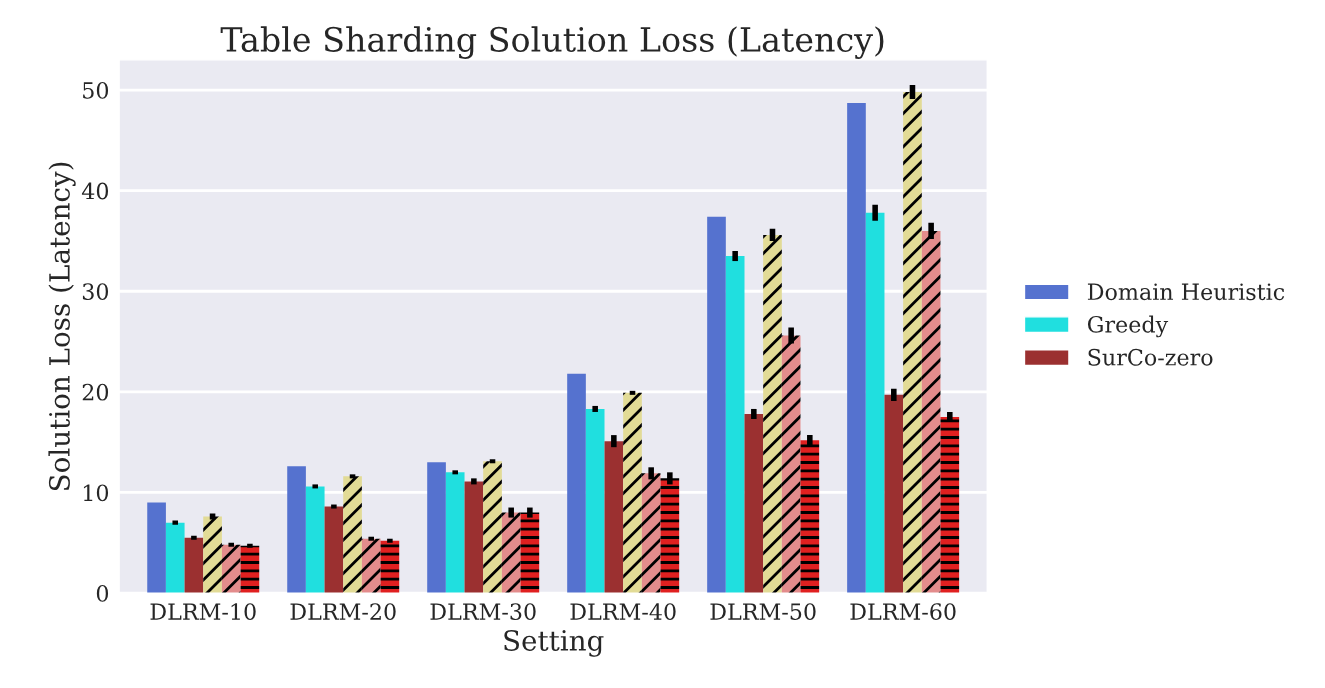  I want to click on chart-title: Table Sharding Solution Loss (Latency), so click(552, 42).